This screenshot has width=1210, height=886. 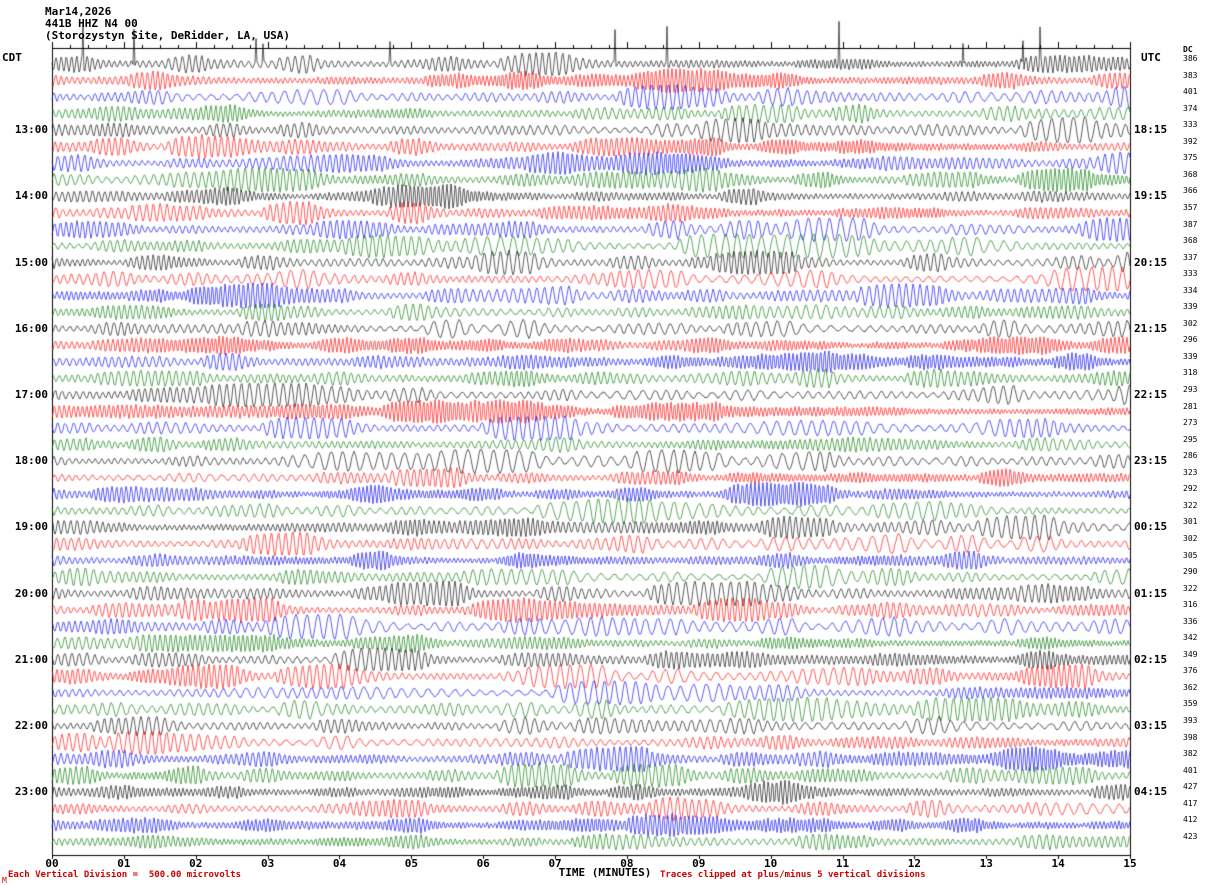 What do you see at coordinates (1190, 439) in the screenshot?
I see `dc-value: 295` at bounding box center [1190, 439].